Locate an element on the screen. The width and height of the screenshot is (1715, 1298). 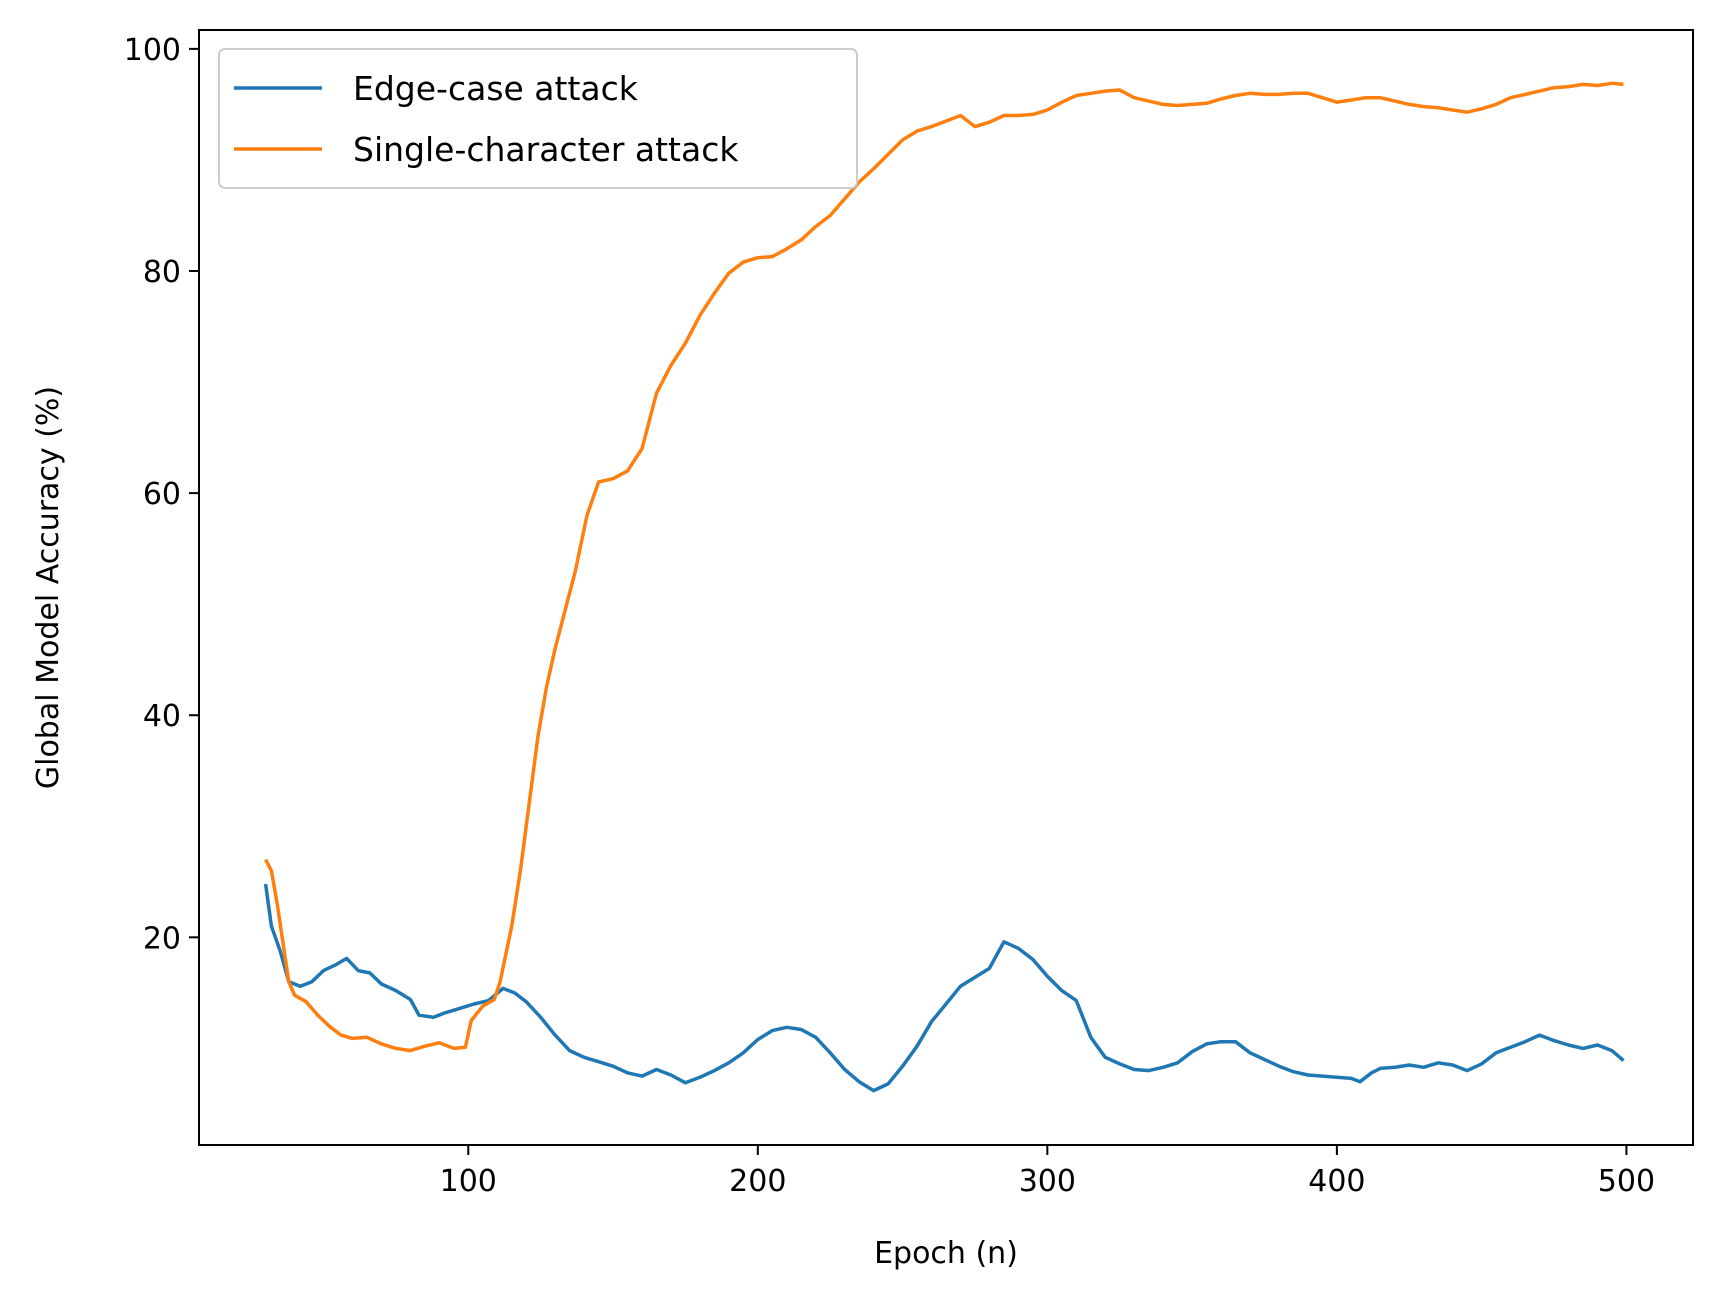
y-tick-label: 60 is located at coordinates (162, 494).